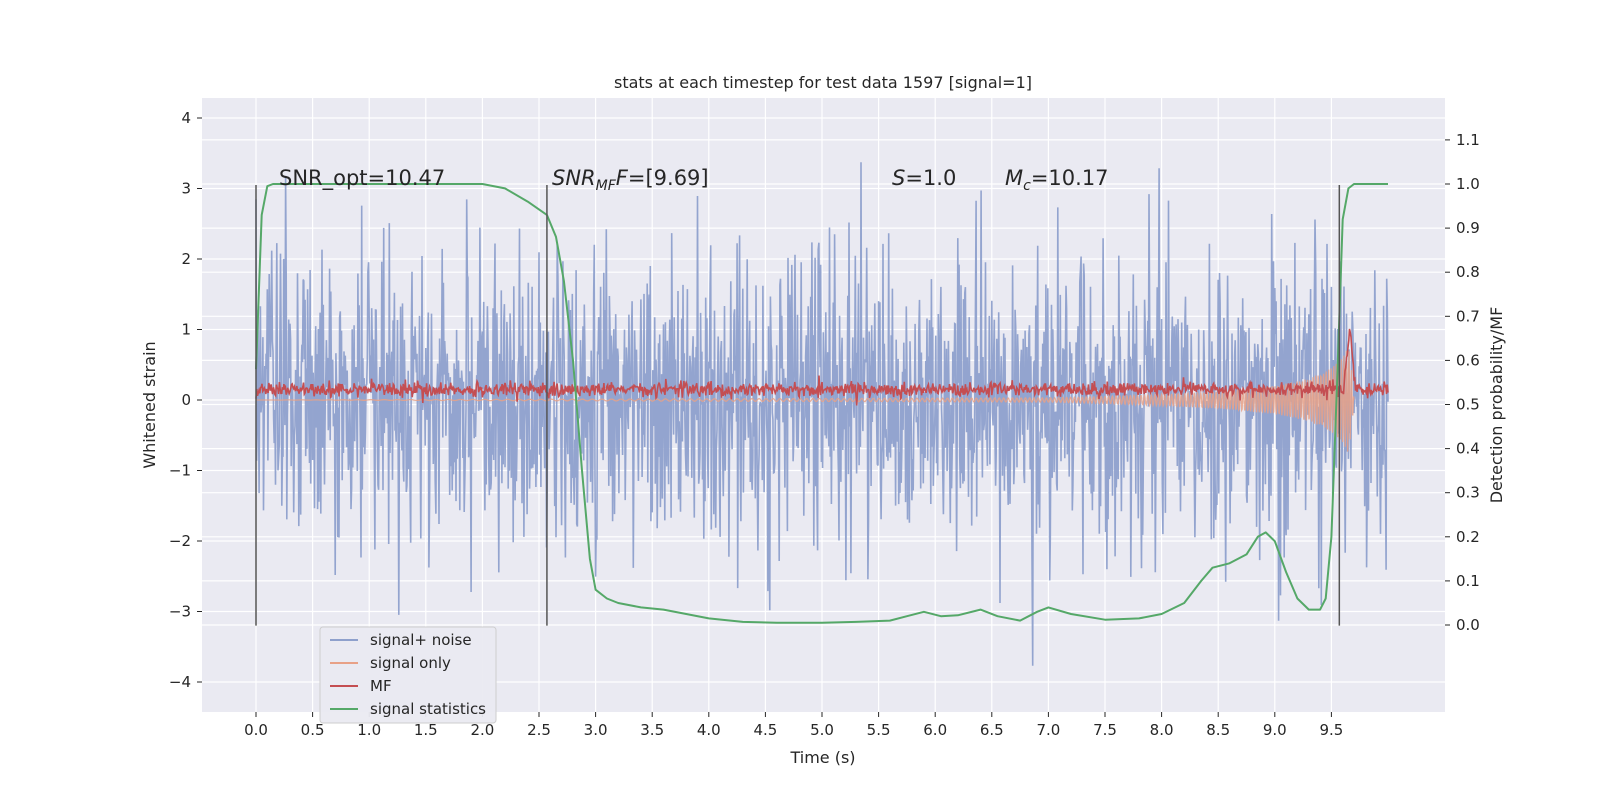  I want to click on legend-label-signal-statistics: signal statistics, so click(428, 709).